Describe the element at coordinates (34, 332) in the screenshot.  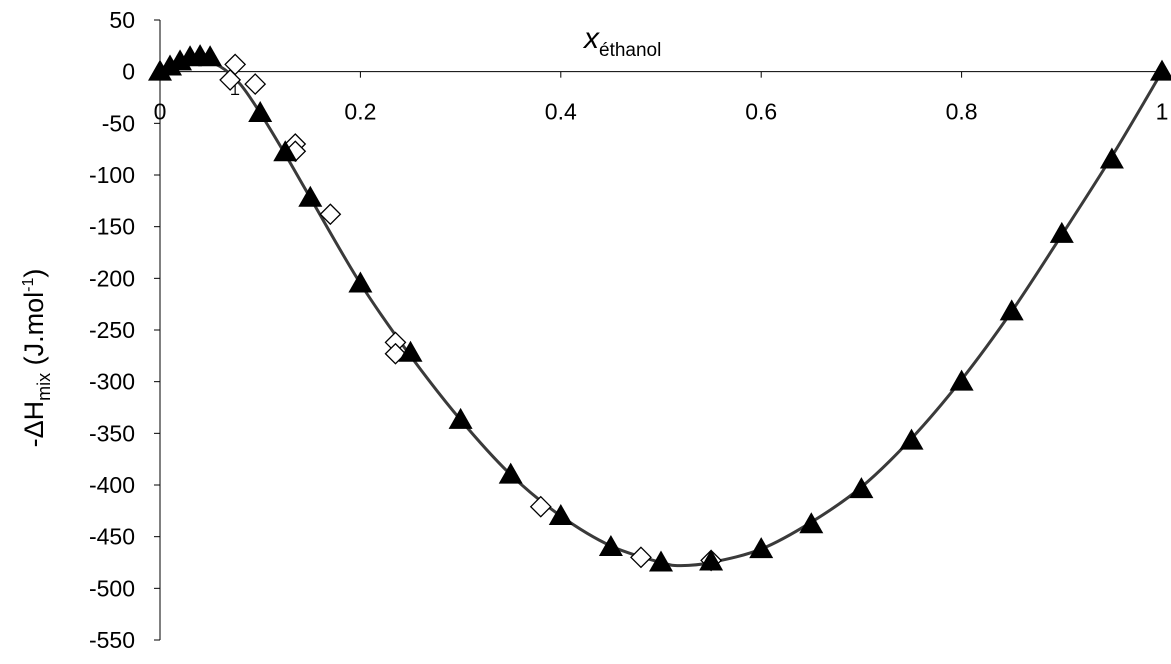
I see `y-axis-label-unit: (J.mol` at that location.